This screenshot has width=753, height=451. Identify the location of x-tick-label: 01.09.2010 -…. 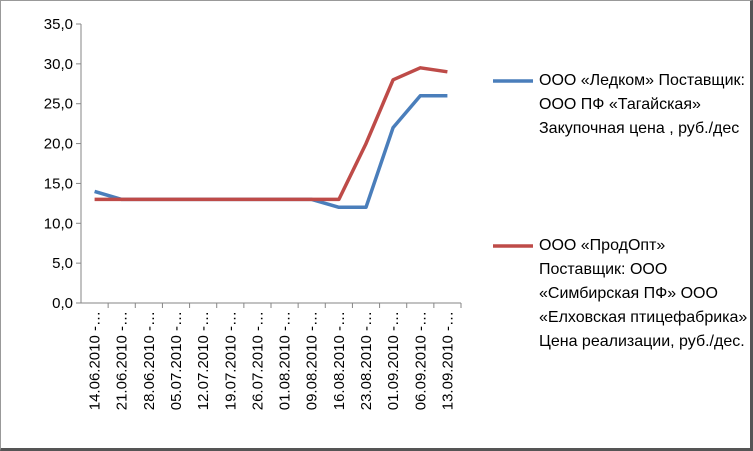
(393, 360).